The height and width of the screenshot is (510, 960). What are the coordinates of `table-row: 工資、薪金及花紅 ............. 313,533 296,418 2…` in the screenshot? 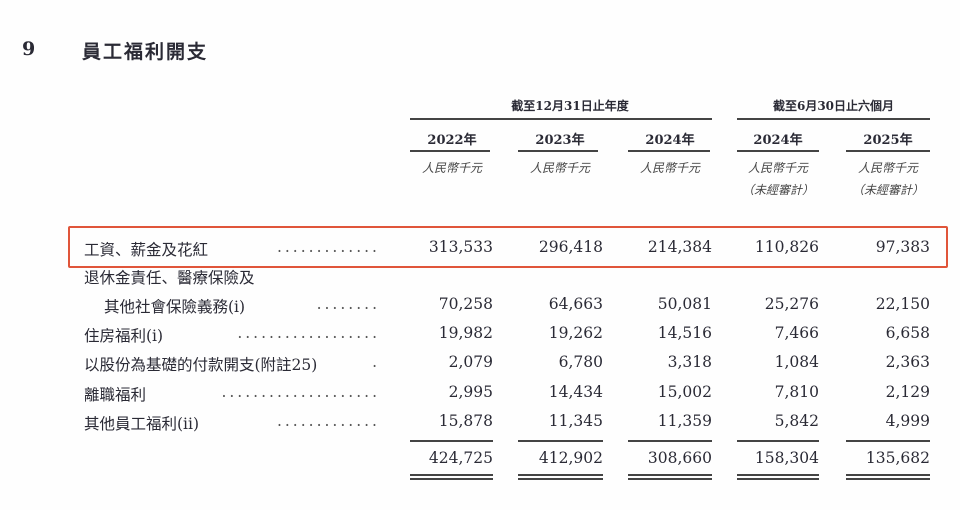 It's located at (480, 251).